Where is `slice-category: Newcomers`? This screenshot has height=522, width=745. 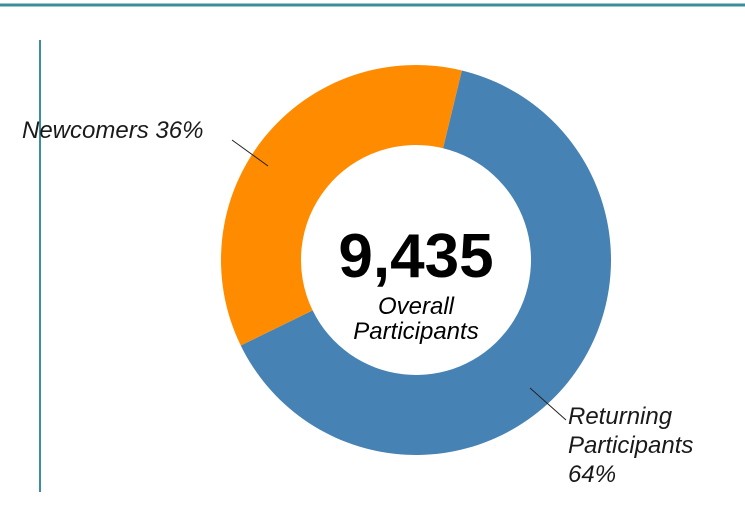
slice-category: Newcomers is located at coordinates (85, 130).